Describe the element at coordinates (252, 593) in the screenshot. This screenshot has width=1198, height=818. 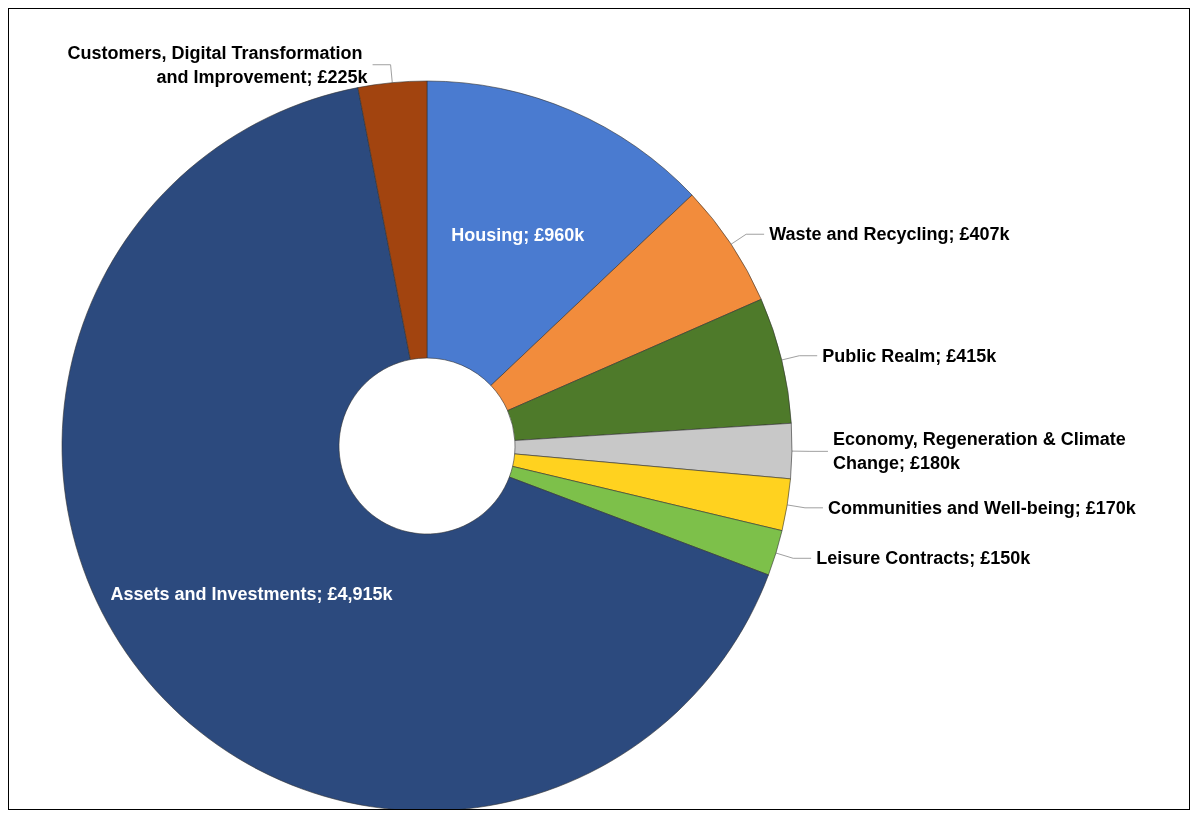
I see `slice-label: Assets and Investments; £4,915k` at that location.